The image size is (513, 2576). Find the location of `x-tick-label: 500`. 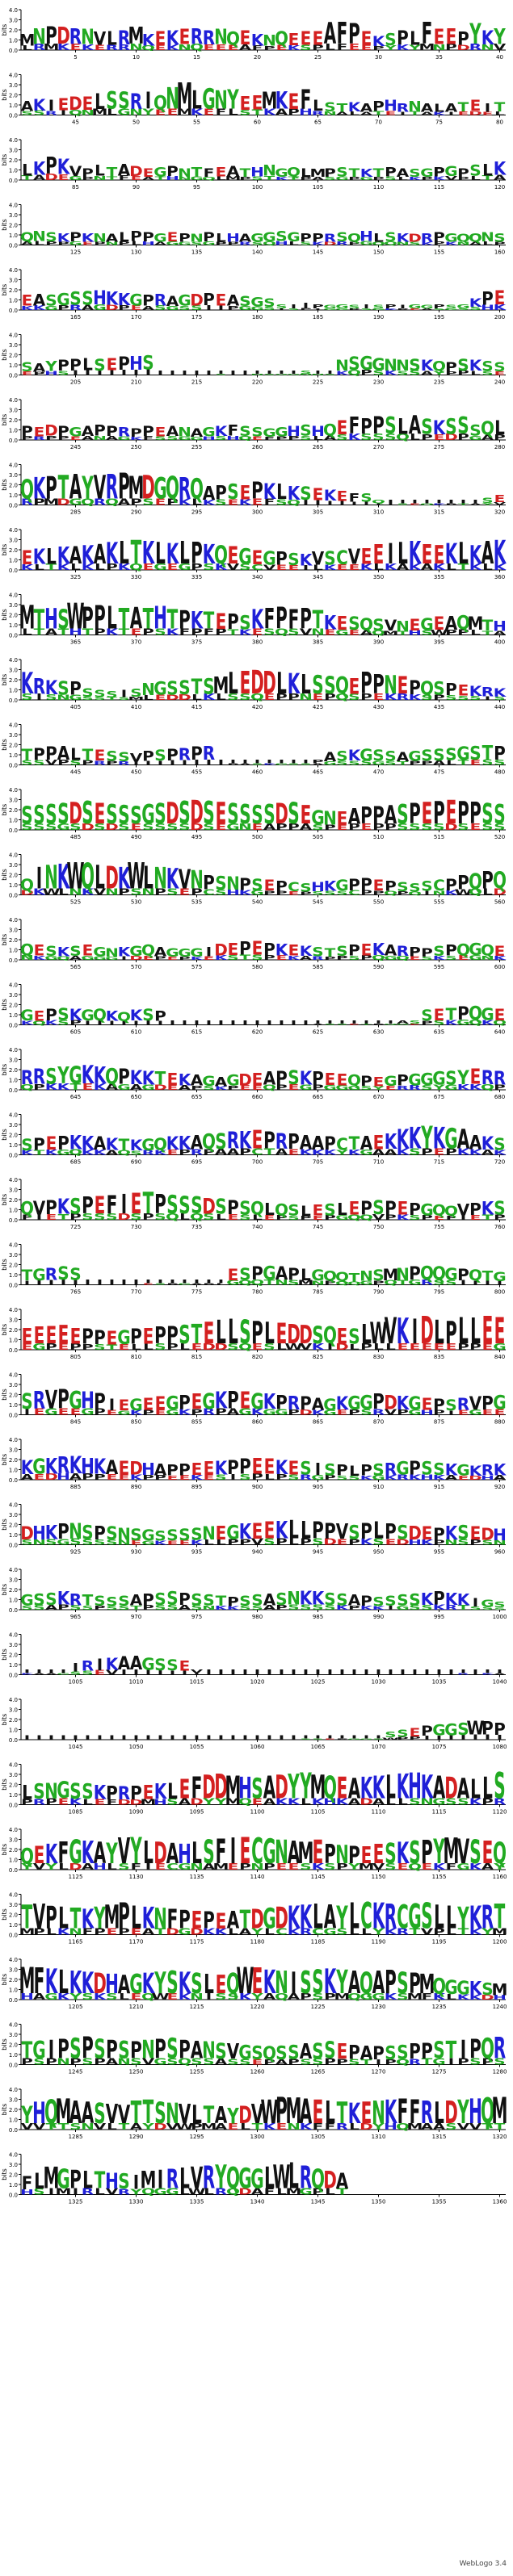

x-tick-label: 500 is located at coordinates (257, 837).